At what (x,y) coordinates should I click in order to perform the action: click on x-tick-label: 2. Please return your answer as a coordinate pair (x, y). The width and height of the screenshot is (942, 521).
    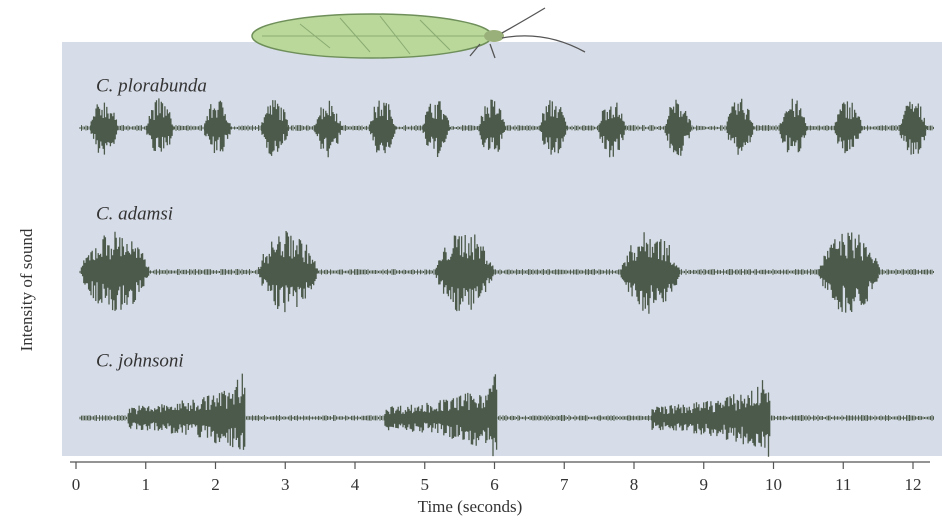
    Looking at the image, I should click on (215, 484).